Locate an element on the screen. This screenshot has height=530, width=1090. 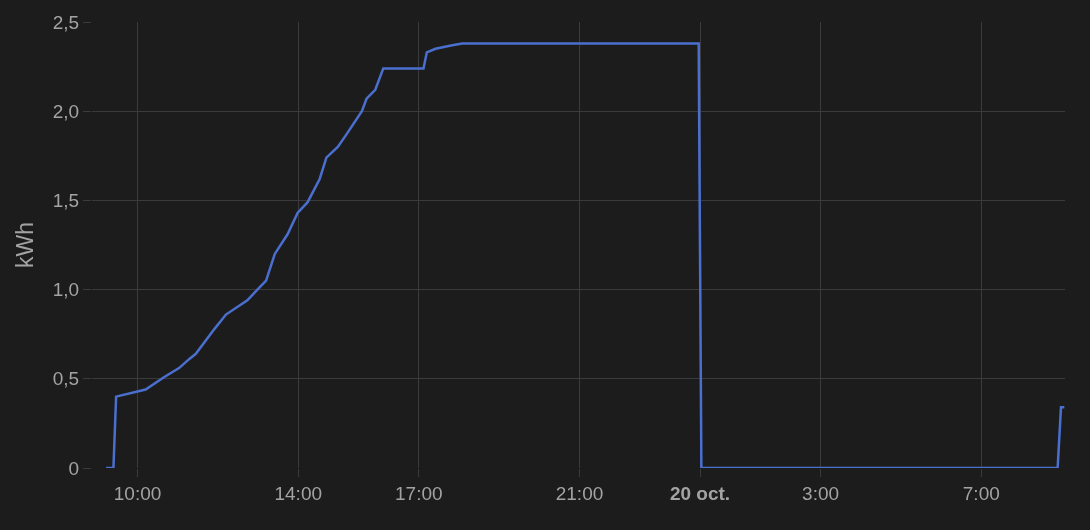
y-tick-label: 1,0 is located at coordinates (66, 290).